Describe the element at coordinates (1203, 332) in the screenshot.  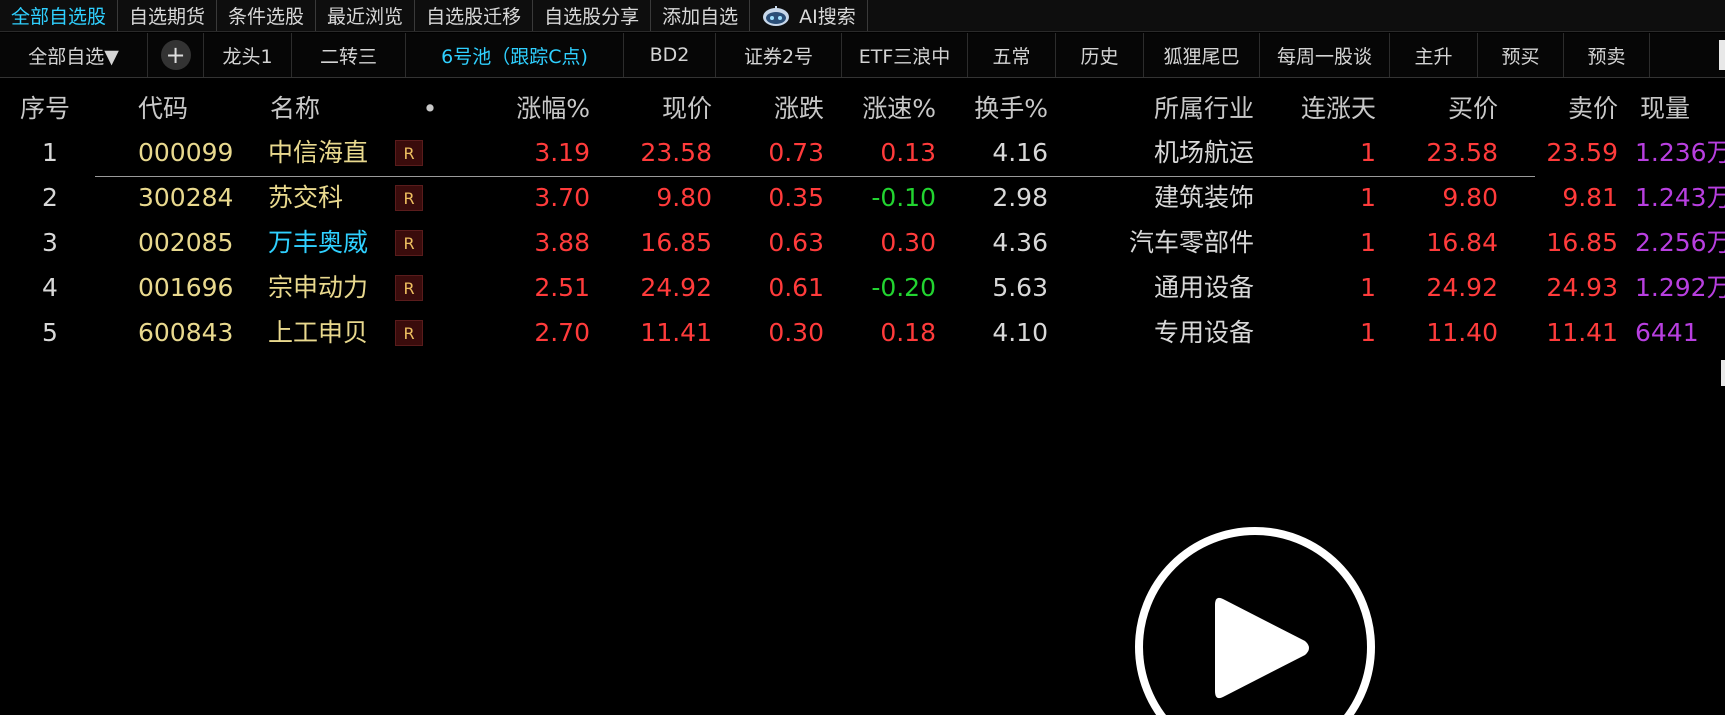
I see `cell-industry: 专用设备` at that location.